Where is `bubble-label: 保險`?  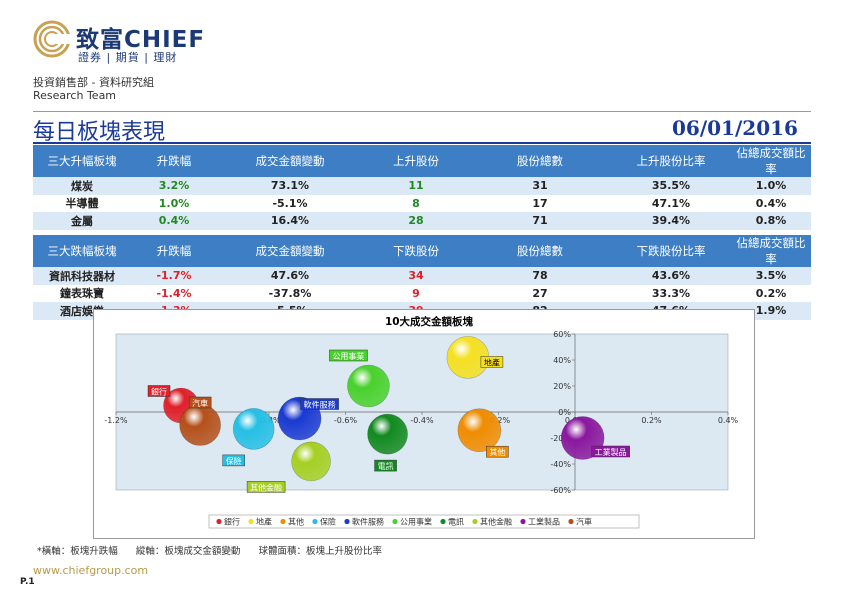
bubble-label: 保險 is located at coordinates (234, 461).